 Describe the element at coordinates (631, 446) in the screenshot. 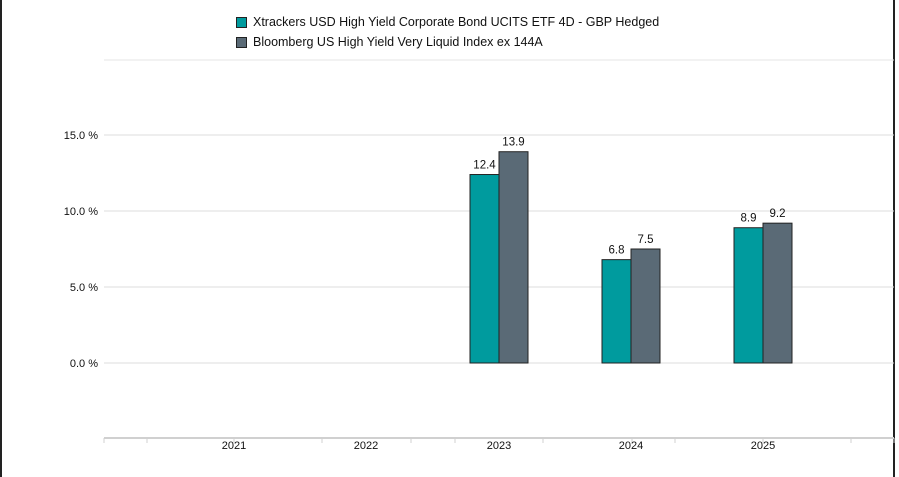

I see `x-tick-label: 2024` at that location.